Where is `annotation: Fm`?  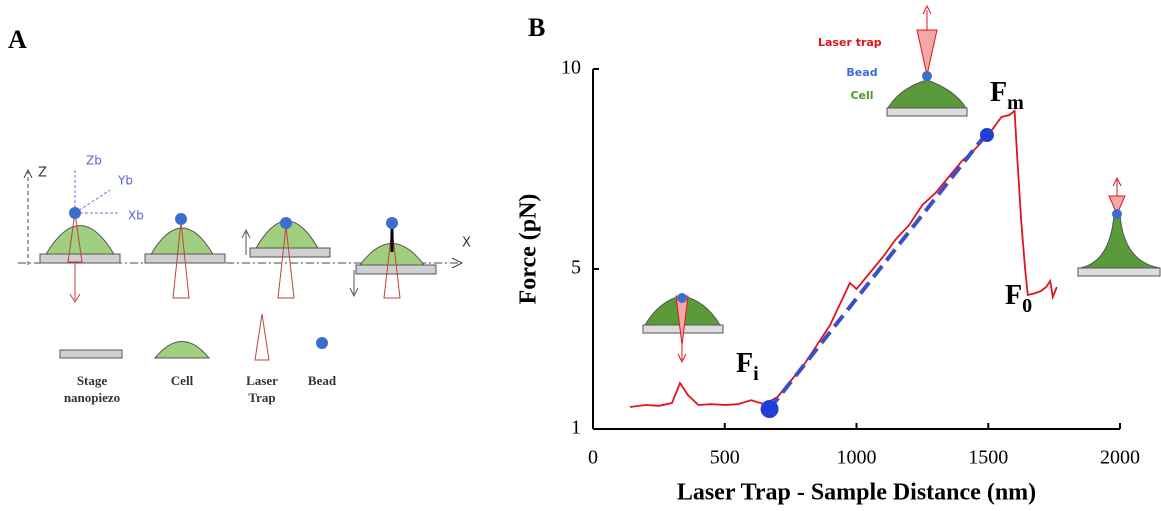
annotation: Fm is located at coordinates (1007, 95).